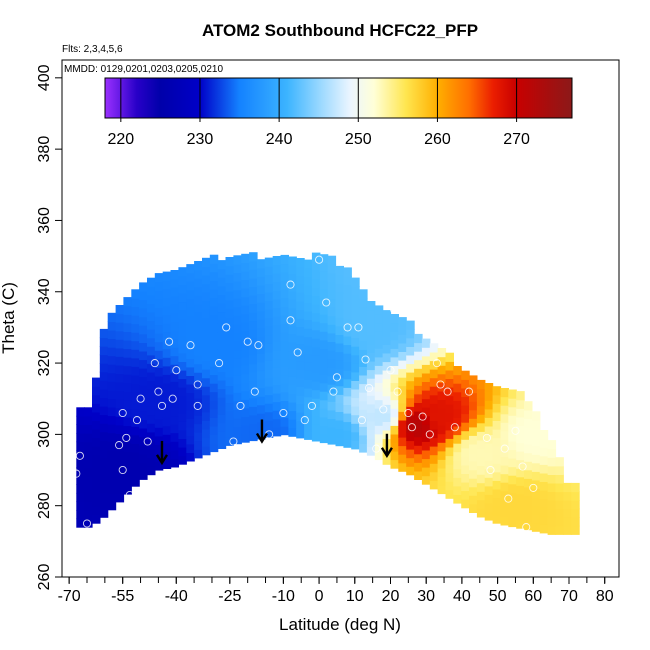  What do you see at coordinates (338, 112) in the screenshot?
I see `colorbar: 220 230 240 250 260 270` at bounding box center [338, 112].